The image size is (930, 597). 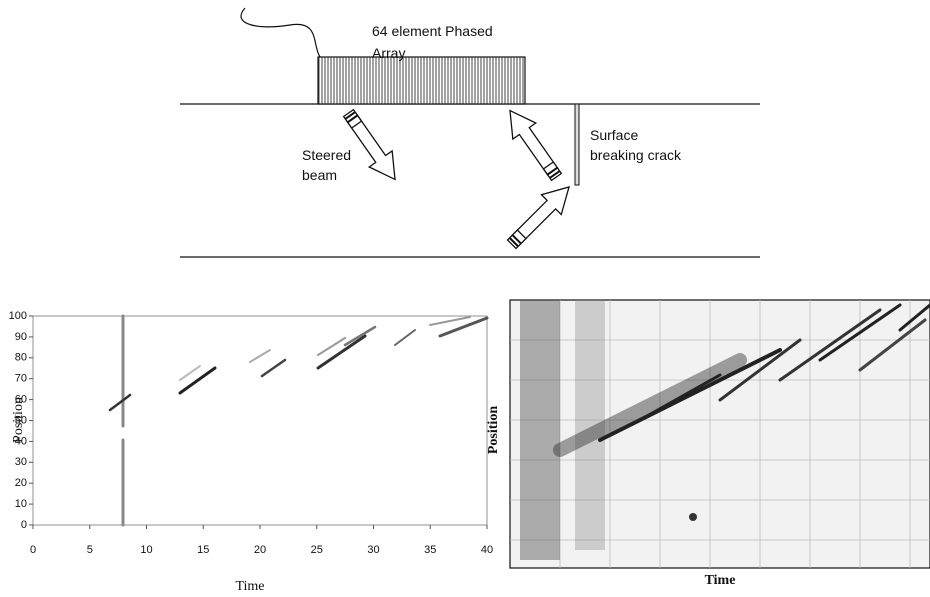 I want to click on beam-label: Steered, so click(x=326, y=155).